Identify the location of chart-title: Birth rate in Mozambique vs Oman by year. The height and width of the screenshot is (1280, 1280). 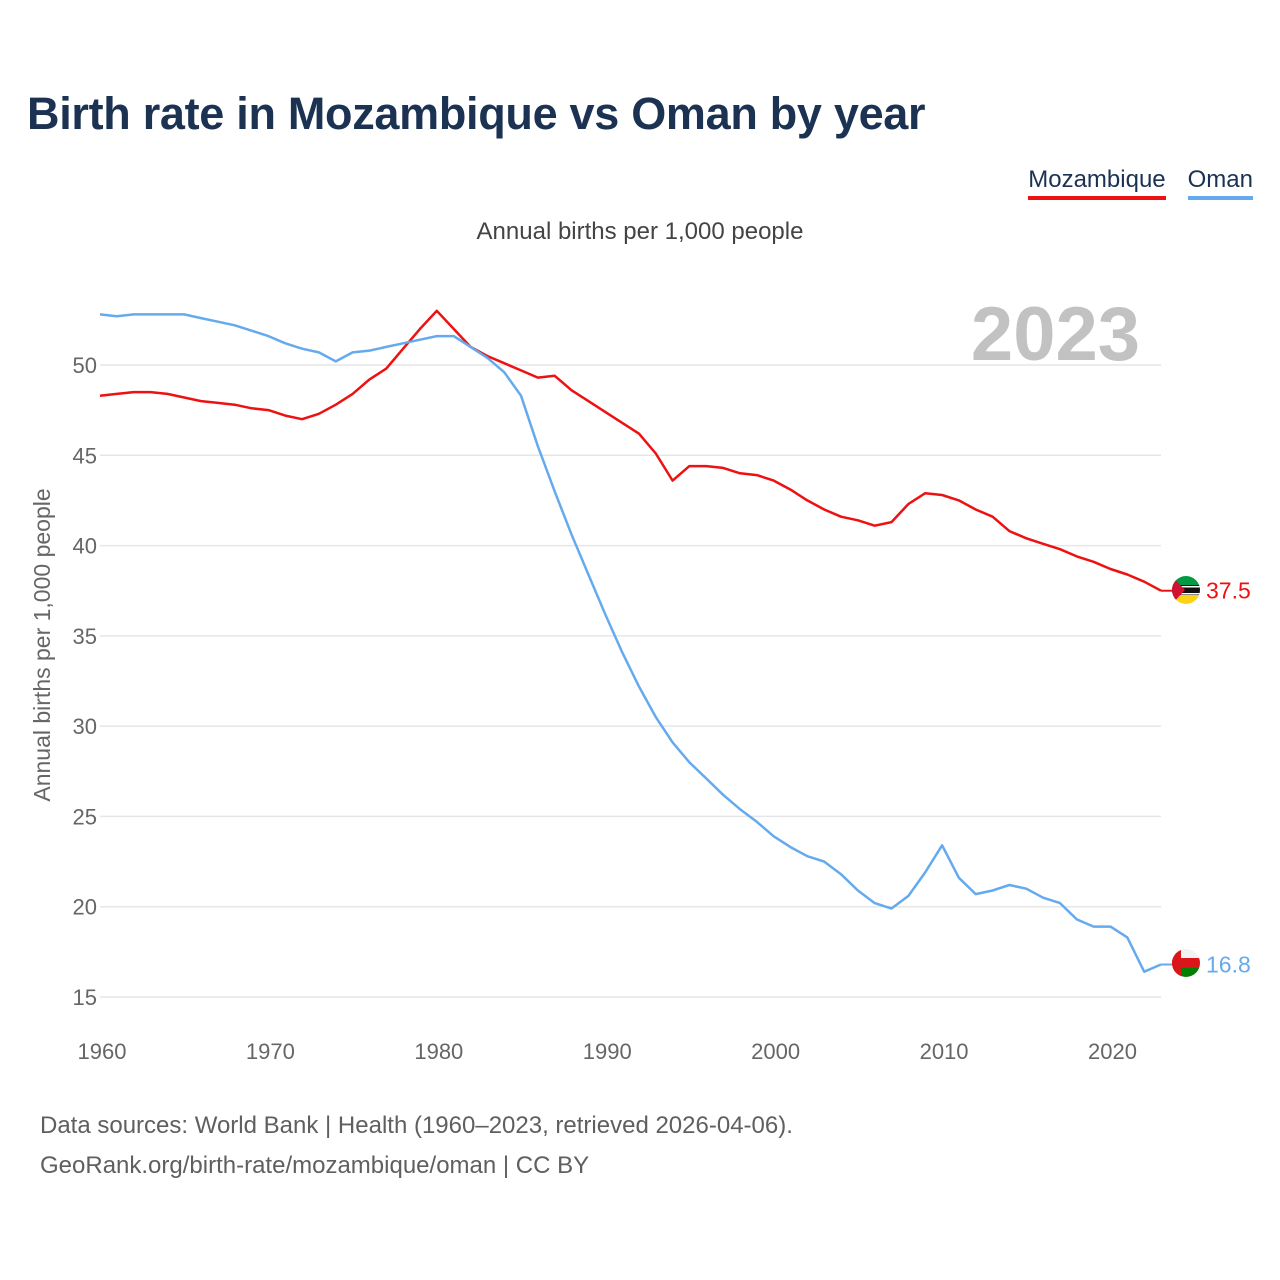
(476, 113).